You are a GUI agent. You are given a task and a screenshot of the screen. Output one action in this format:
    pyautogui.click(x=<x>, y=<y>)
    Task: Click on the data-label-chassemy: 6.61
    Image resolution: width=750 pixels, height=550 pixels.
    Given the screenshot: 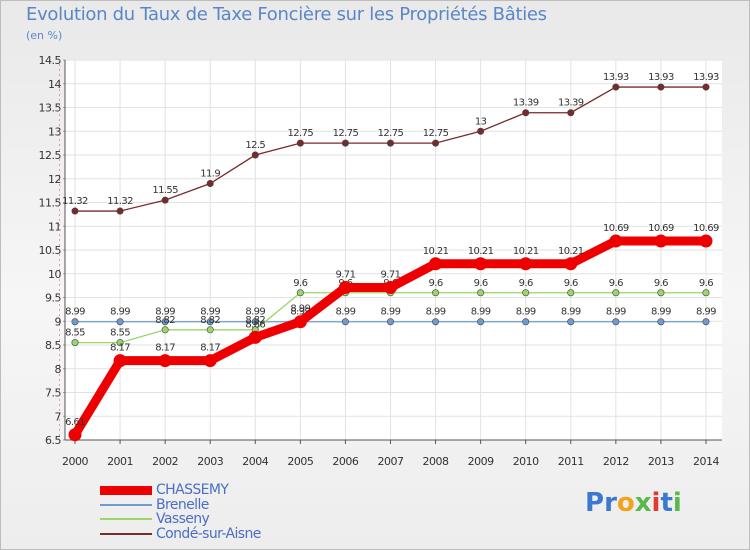 What is the action you would take?
    pyautogui.click(x=75, y=422)
    